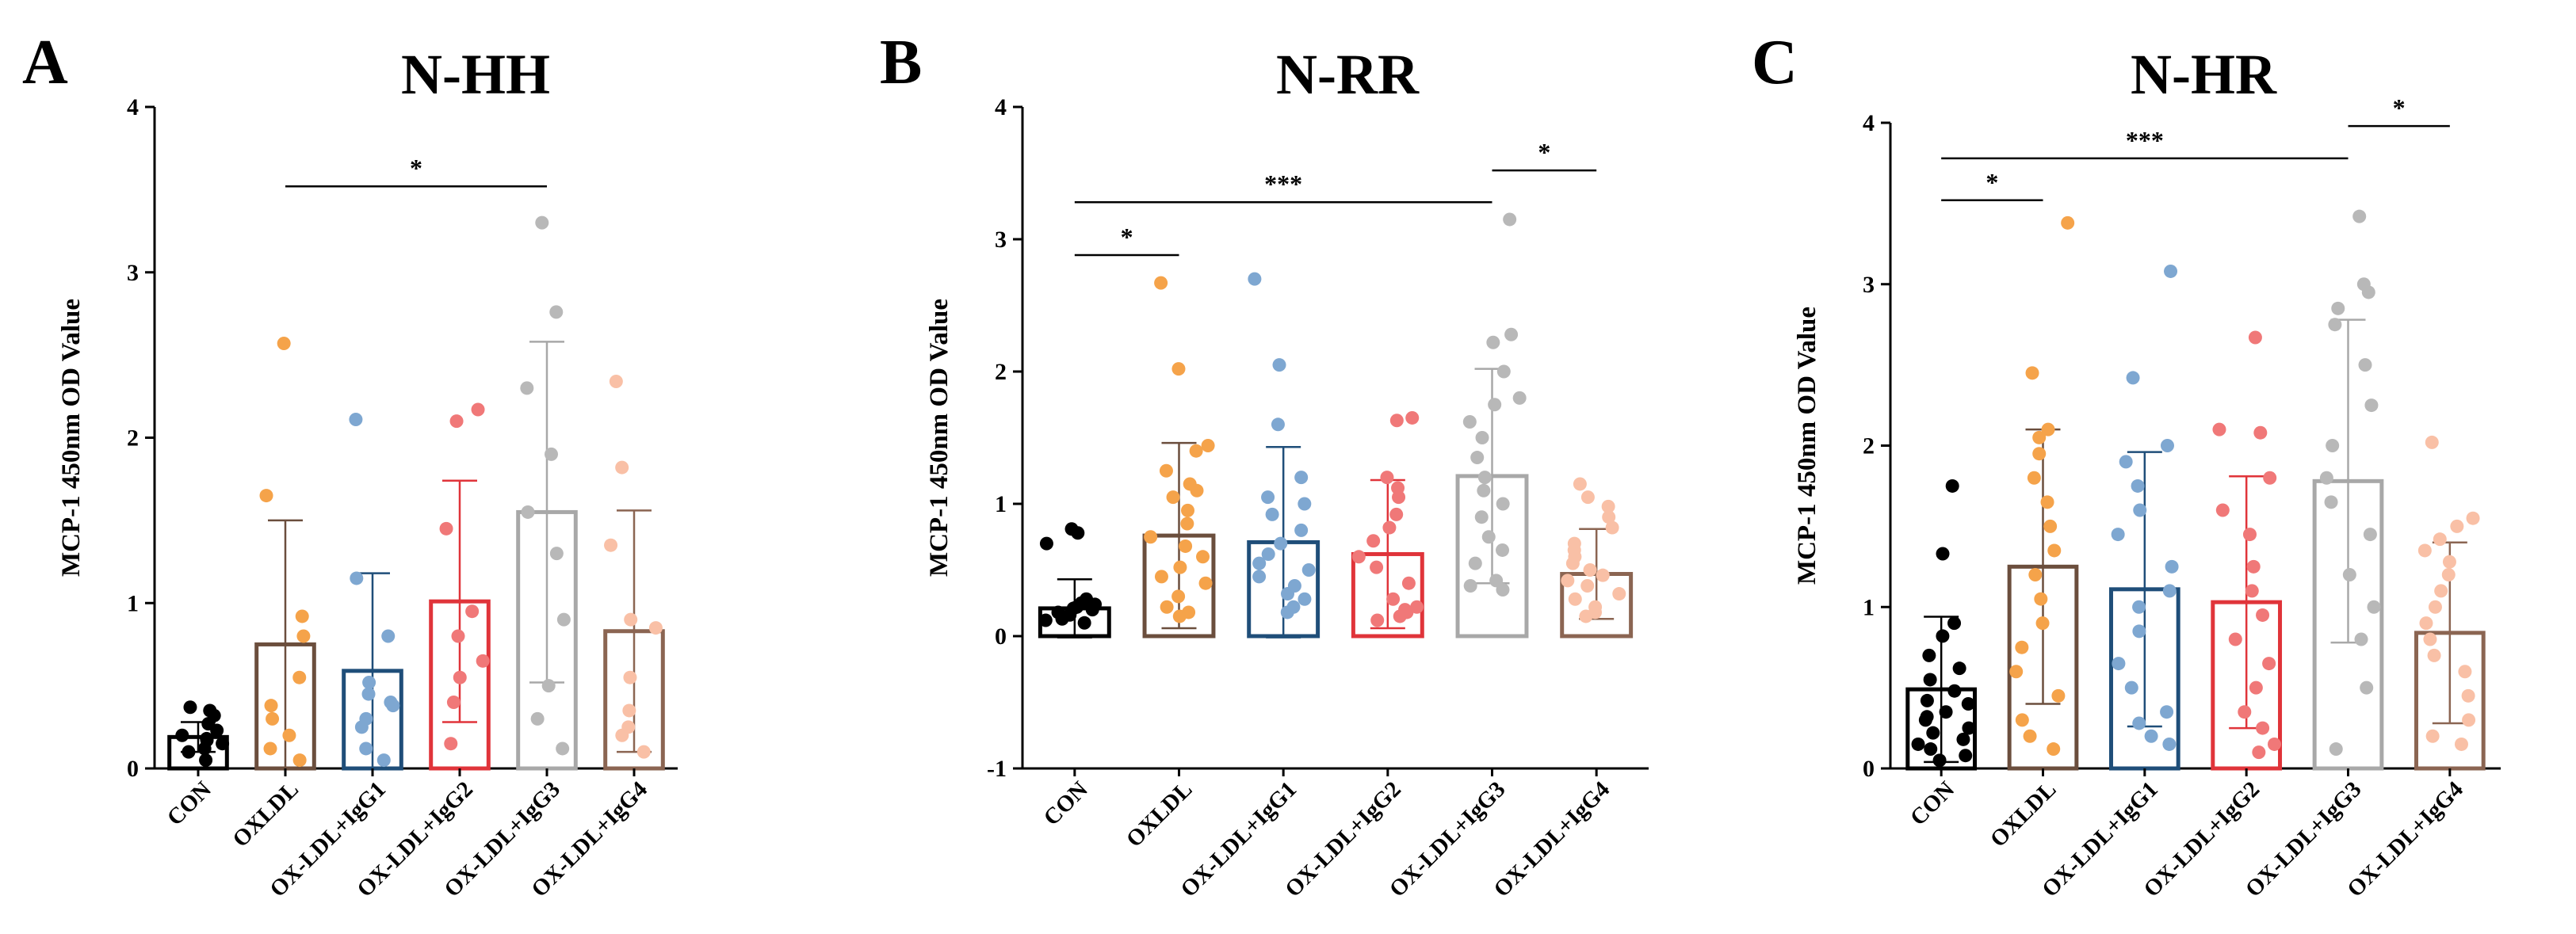 The image size is (2576, 934). Describe the element at coordinates (45, 62) in the screenshot. I see `panel-letter: A` at that location.